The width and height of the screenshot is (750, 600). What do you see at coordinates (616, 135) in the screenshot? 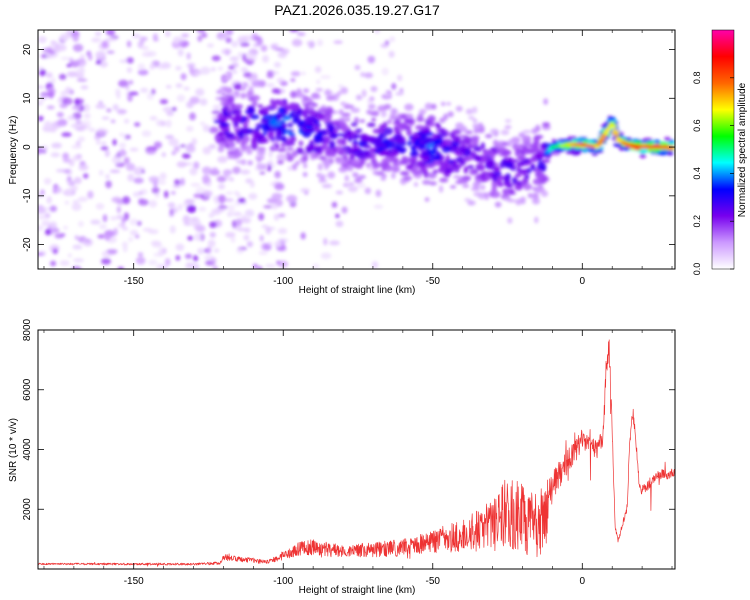
I see `spectrogram-ridge-core` at bounding box center [616, 135].